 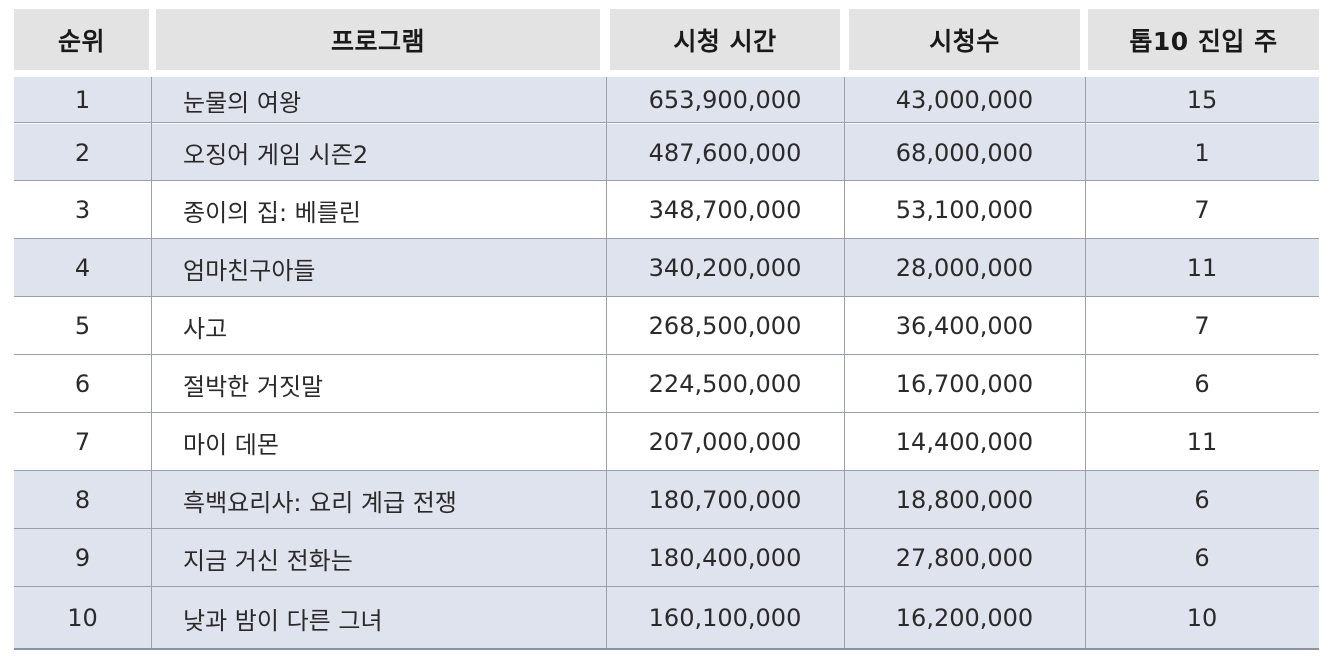 I want to click on header-rank: 순위, so click(x=81, y=39).